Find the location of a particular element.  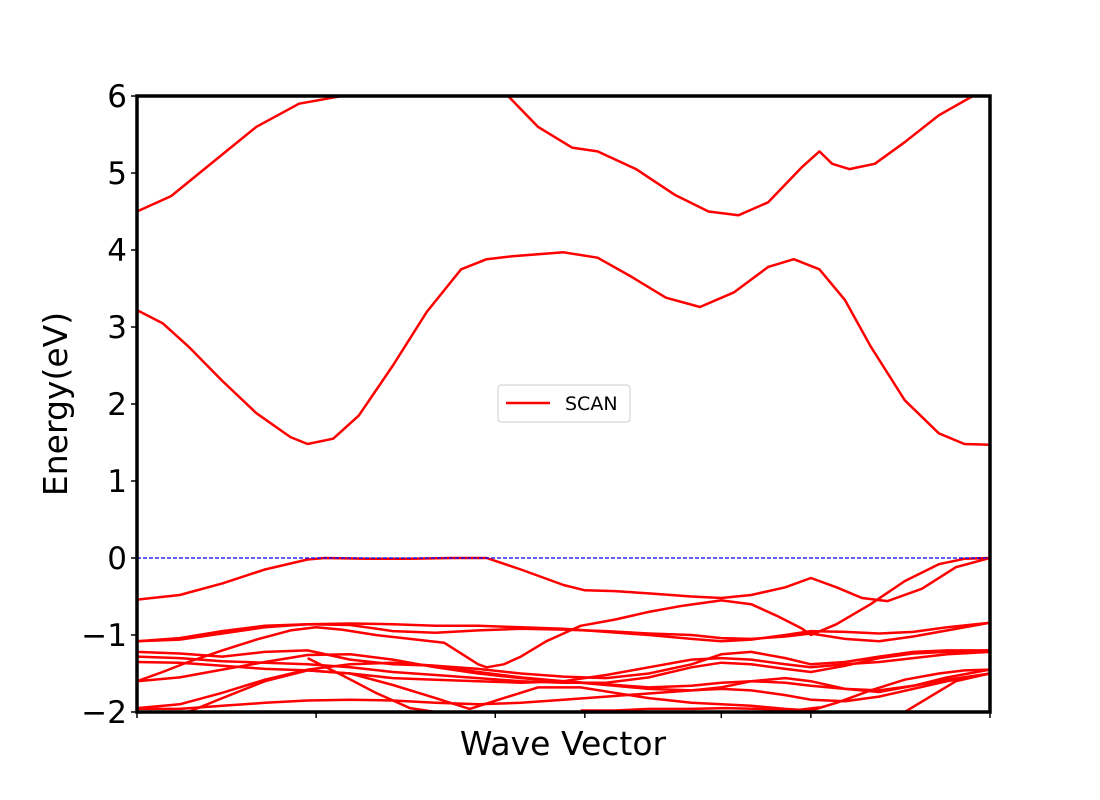

legend: SCAN is located at coordinates (564, 403).